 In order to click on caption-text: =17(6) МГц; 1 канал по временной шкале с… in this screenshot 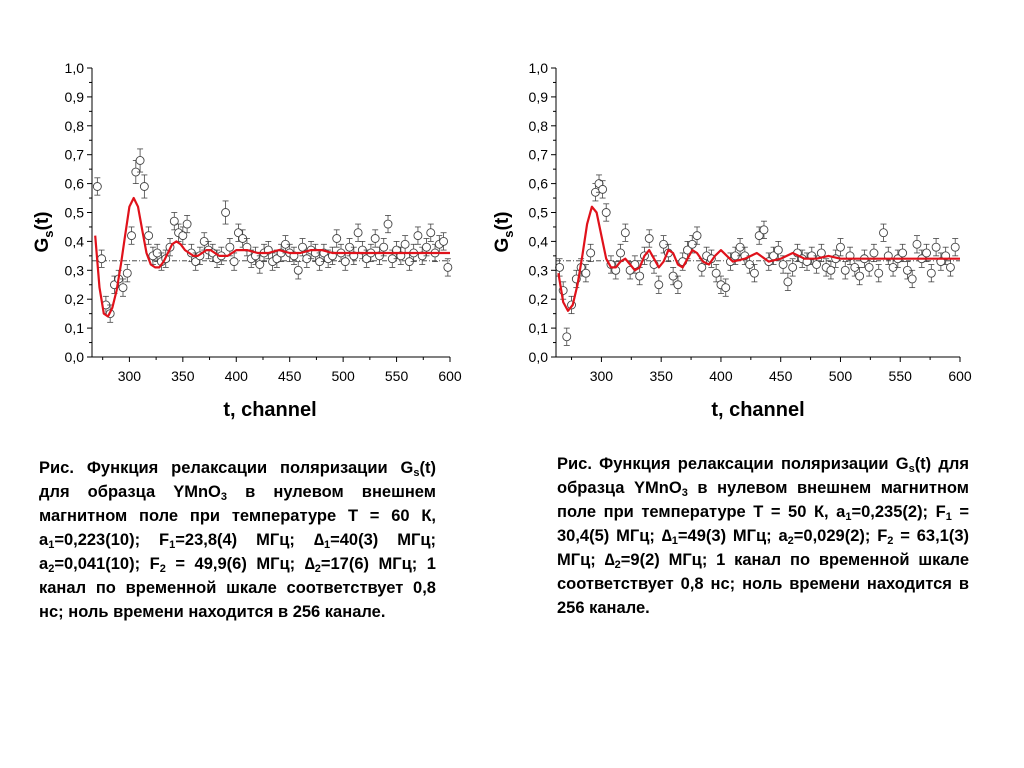, I will do `click(237, 588)`.